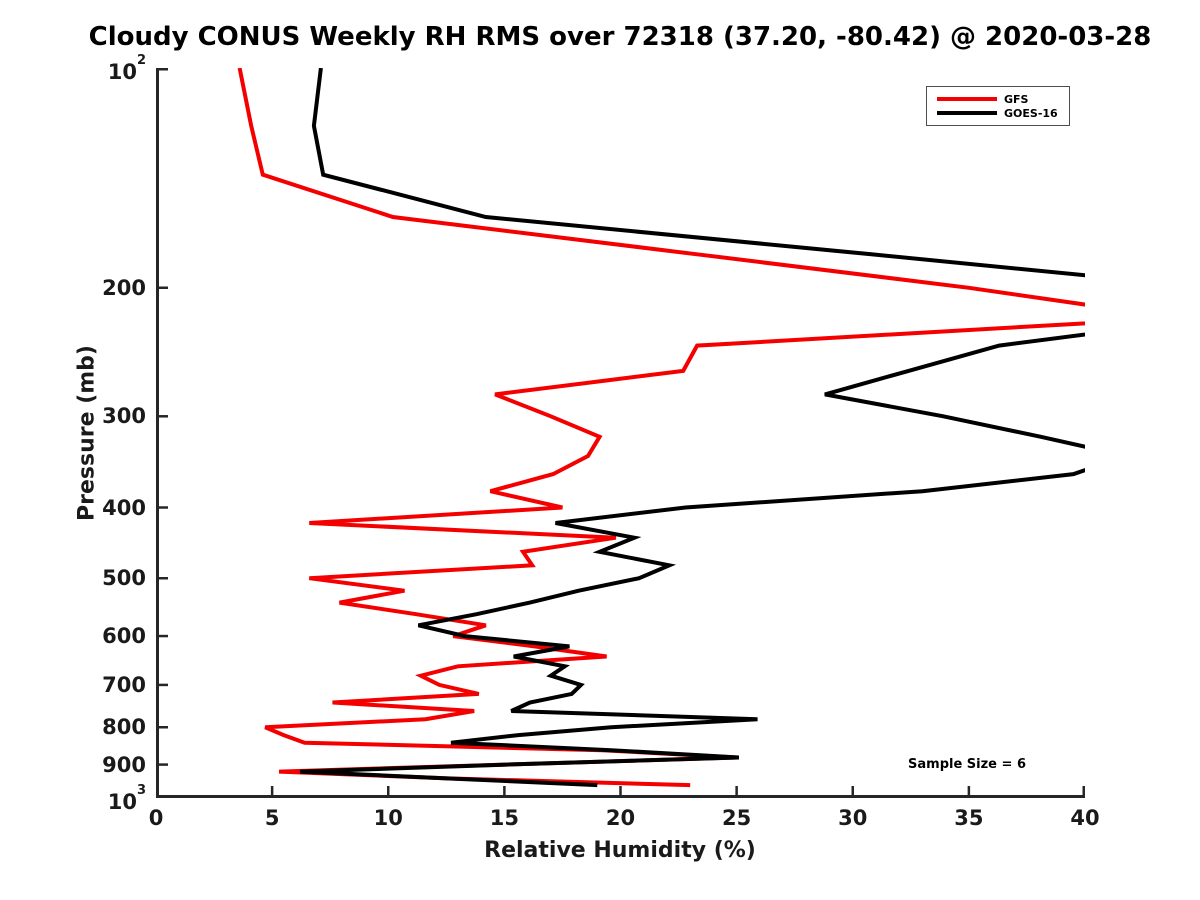 The width and height of the screenshot is (1200, 900). I want to click on y-tick-label-200: 200, so click(124, 287).